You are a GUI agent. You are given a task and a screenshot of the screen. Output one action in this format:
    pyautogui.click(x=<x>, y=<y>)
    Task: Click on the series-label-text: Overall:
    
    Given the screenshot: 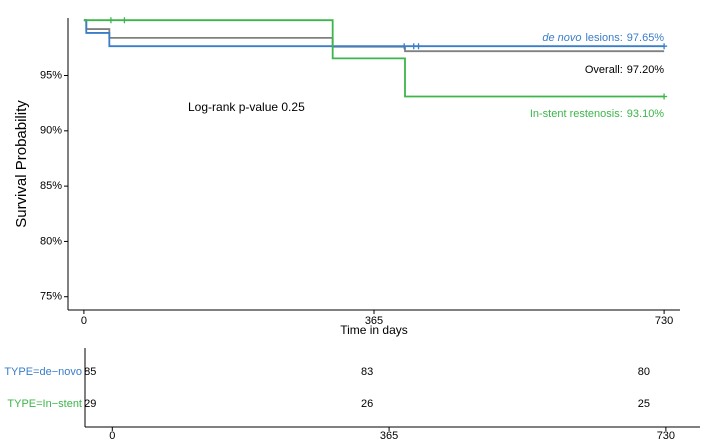 What is the action you would take?
    pyautogui.click(x=604, y=70)
    